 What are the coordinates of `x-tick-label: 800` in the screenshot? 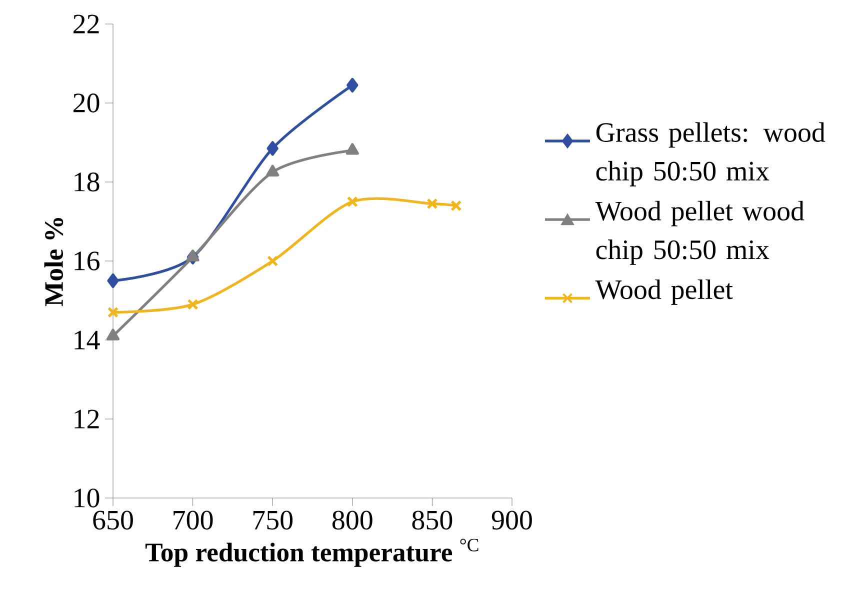 It's located at (352, 520).